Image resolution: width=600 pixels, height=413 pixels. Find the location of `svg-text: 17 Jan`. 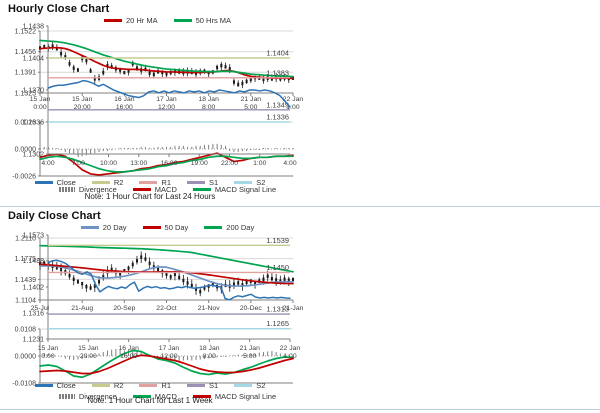

svg-text: 17 Jan is located at coordinates (169, 348).